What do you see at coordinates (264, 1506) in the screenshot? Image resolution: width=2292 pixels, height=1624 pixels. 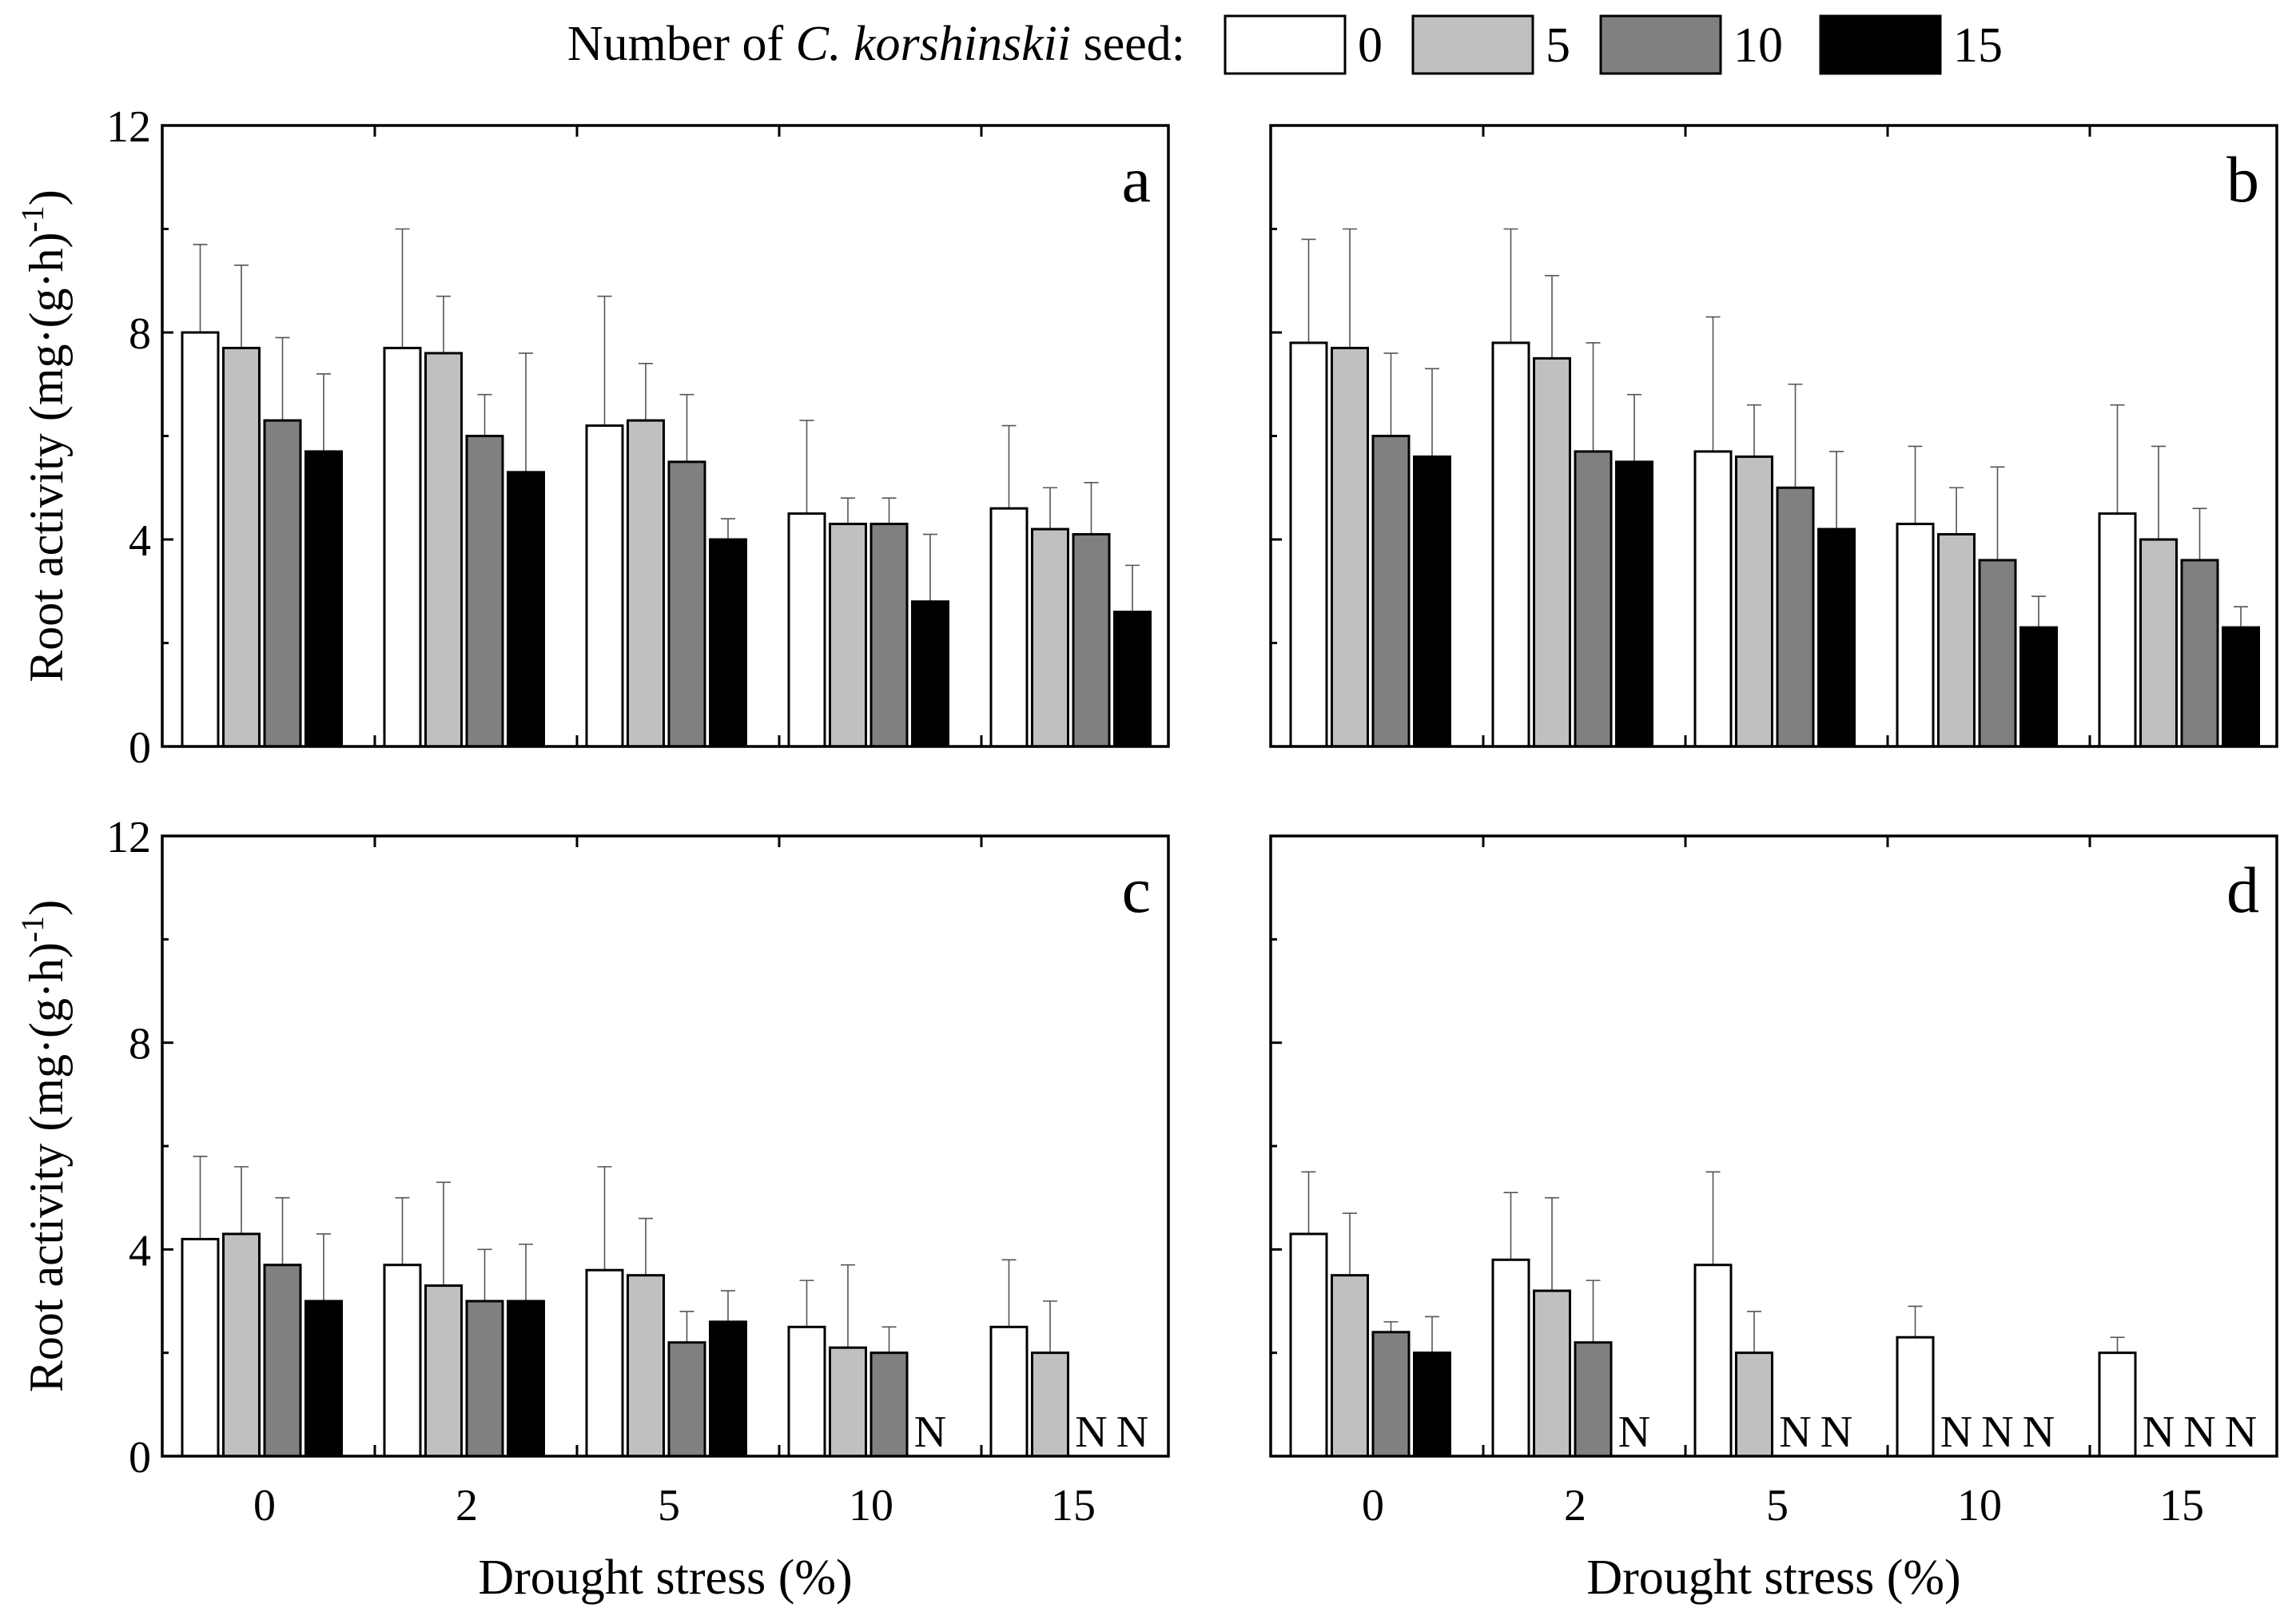 I see `x-tick-label: 0` at bounding box center [264, 1506].